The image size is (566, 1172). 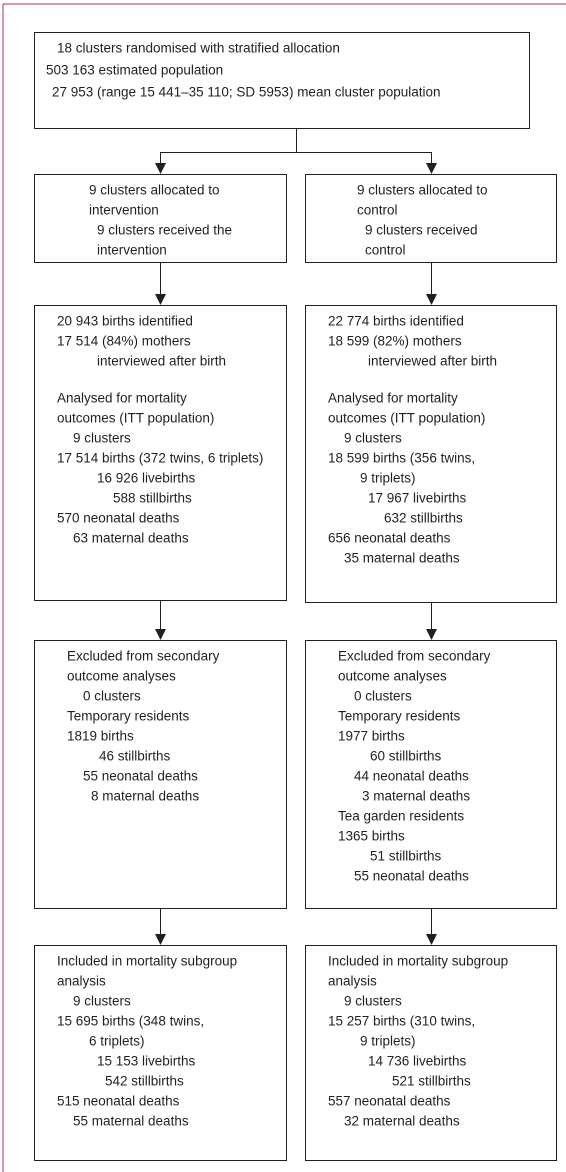 I want to click on box-line: 542 stillbirths, so click(x=144, y=1081).